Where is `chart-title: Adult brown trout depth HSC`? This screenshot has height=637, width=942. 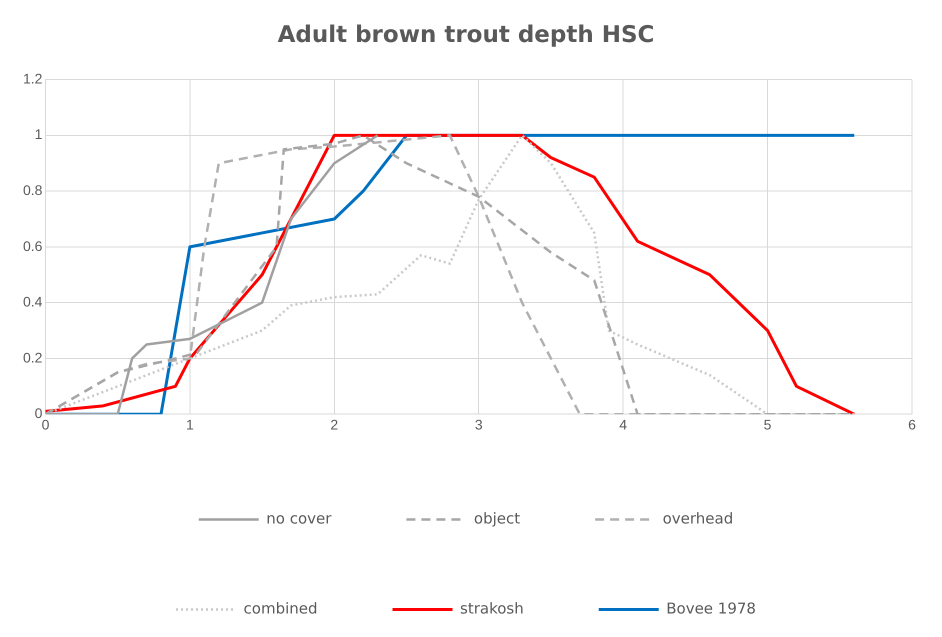
chart-title: Adult brown trout depth HSC is located at coordinates (466, 35).